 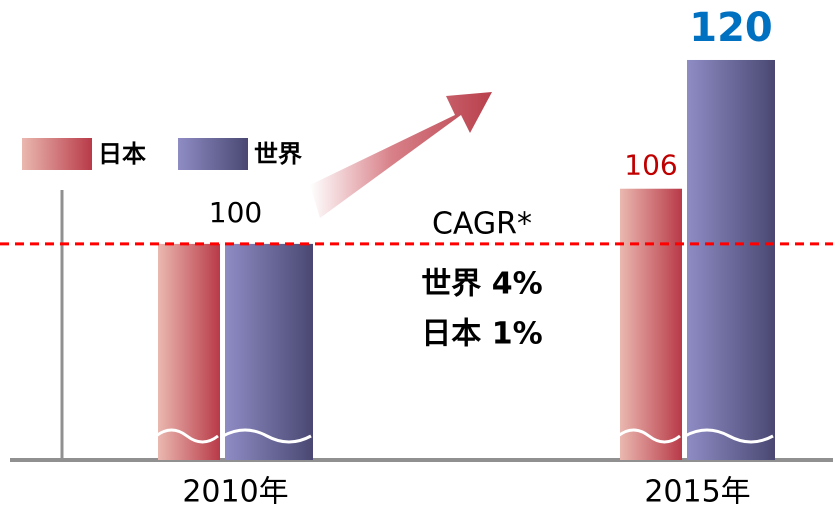 What do you see at coordinates (235, 212) in the screenshot?
I see `data-label: 100` at bounding box center [235, 212].